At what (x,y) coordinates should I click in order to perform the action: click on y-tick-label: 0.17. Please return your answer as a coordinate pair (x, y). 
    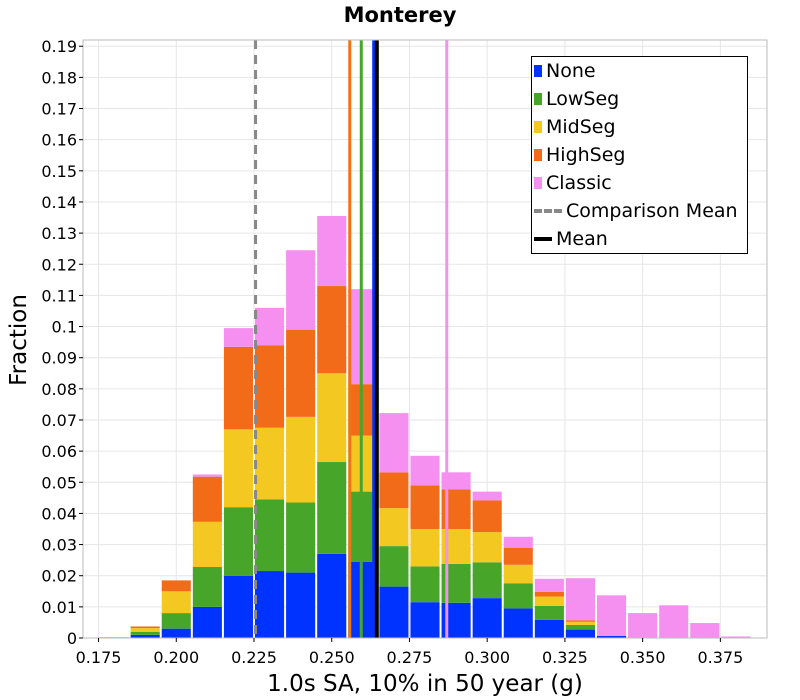
    Looking at the image, I should click on (59, 109).